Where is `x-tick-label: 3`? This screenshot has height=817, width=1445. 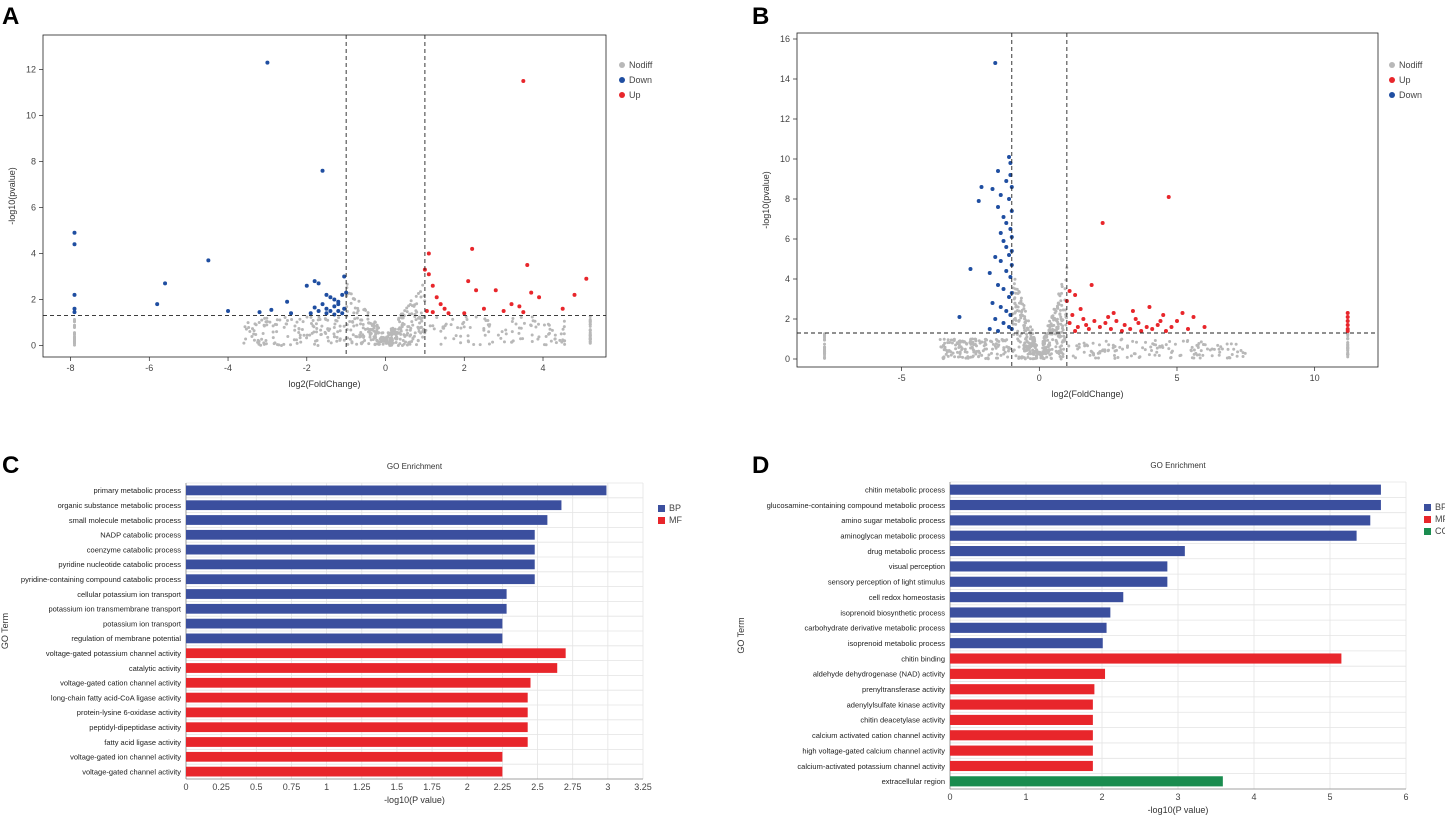
x-tick-label: 3 is located at coordinates (1177, 797).